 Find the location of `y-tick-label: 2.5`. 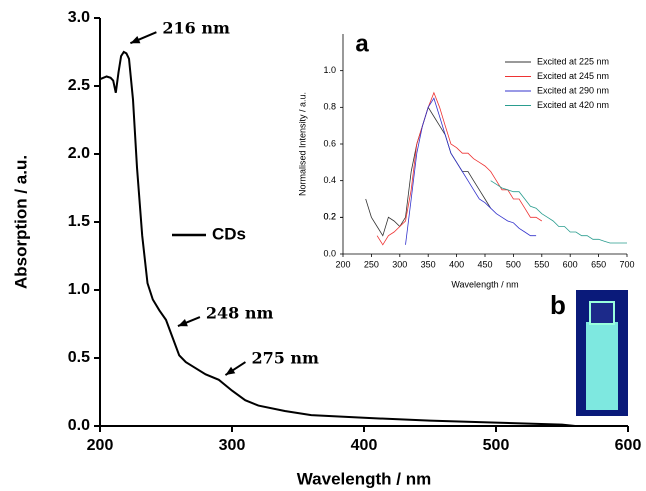

y-tick-label: 2.5 is located at coordinates (79, 85).